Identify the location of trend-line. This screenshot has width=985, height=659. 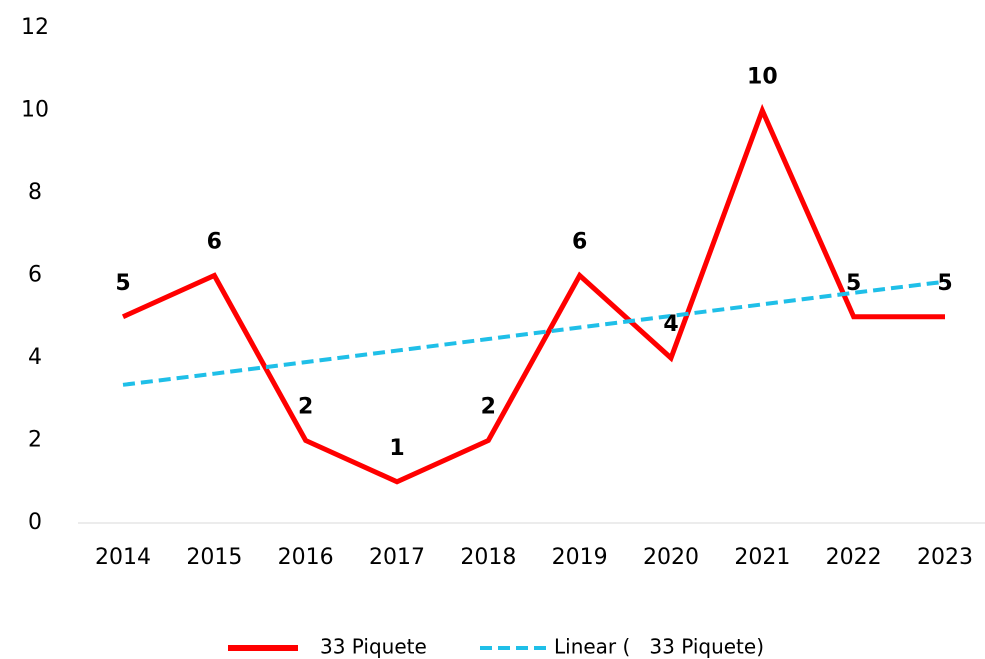
(534, 333).